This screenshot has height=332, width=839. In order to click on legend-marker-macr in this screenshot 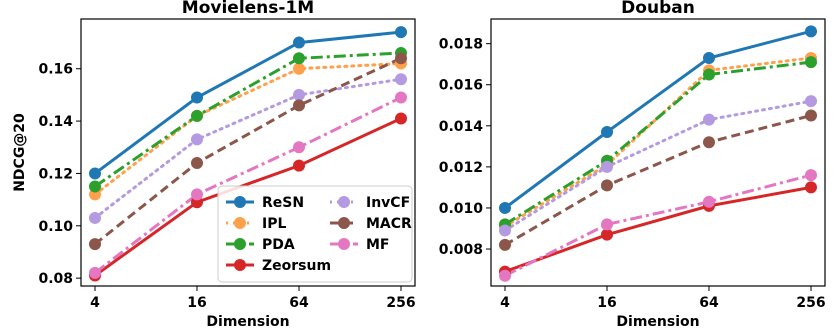, I will do `click(344, 223)`.